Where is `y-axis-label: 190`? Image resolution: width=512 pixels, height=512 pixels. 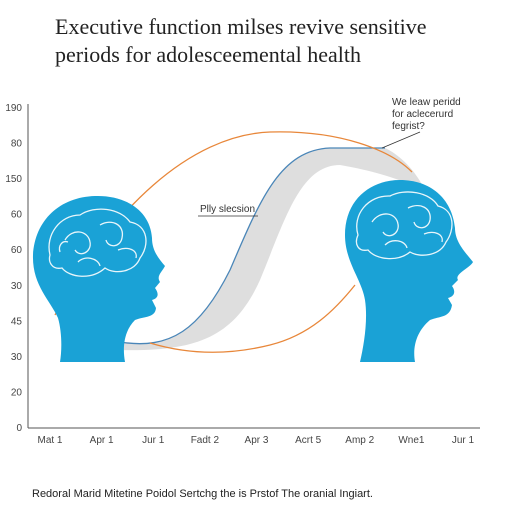 y-axis-label: 190 is located at coordinates (13, 108).